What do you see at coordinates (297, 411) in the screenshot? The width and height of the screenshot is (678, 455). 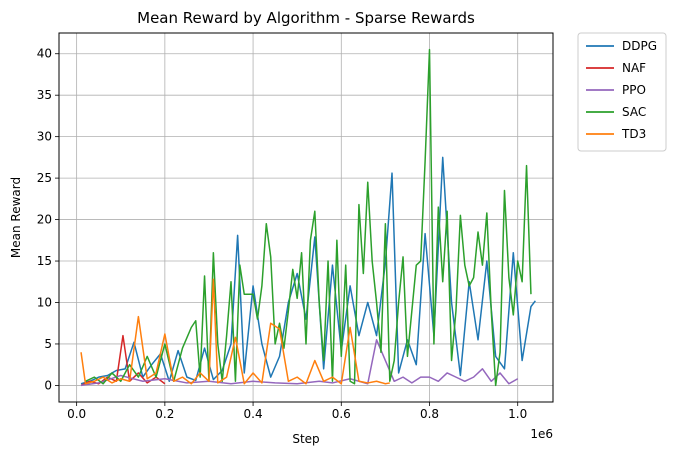 I see `x-axis-ticks: 0.0 0.2 0.4 0.6 0.8 1.0` at bounding box center [297, 411].